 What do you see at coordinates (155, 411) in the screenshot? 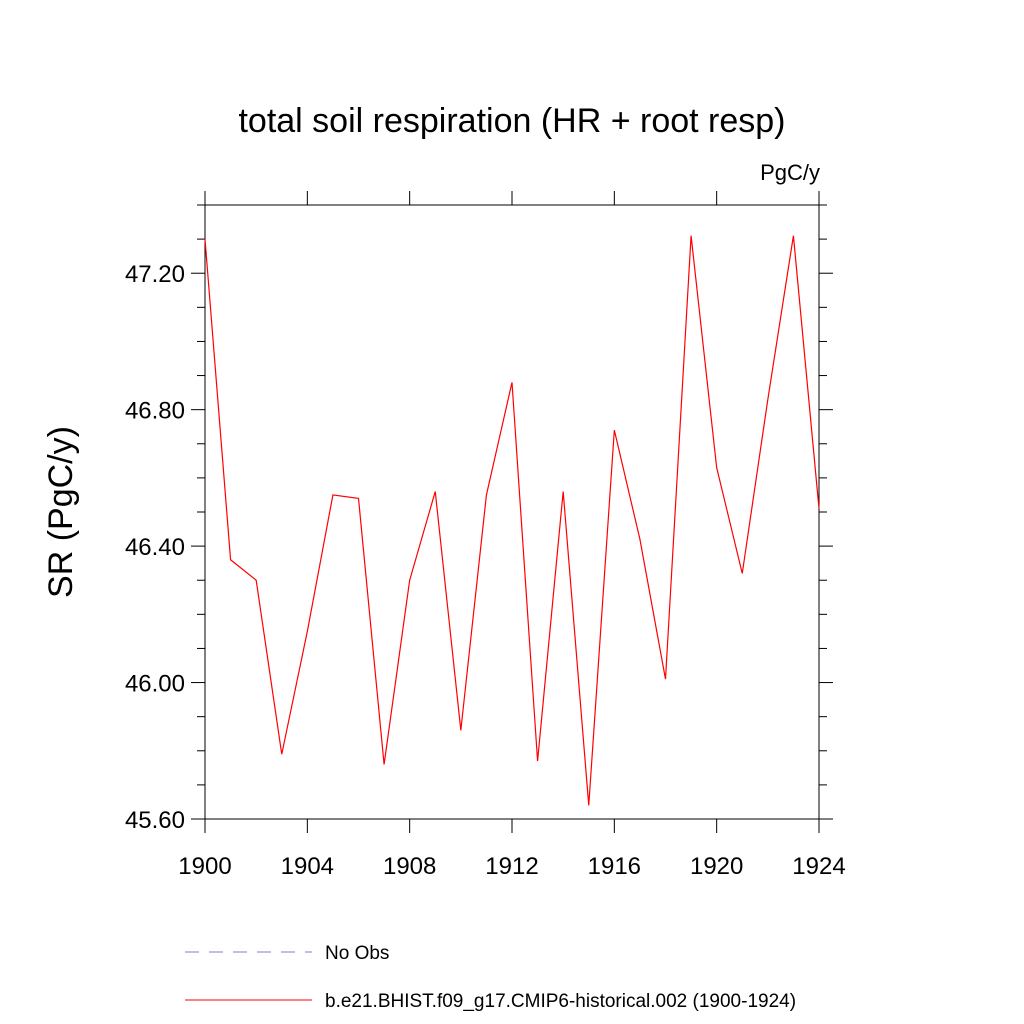
I see `y-tick-label: 46.80` at bounding box center [155, 411].